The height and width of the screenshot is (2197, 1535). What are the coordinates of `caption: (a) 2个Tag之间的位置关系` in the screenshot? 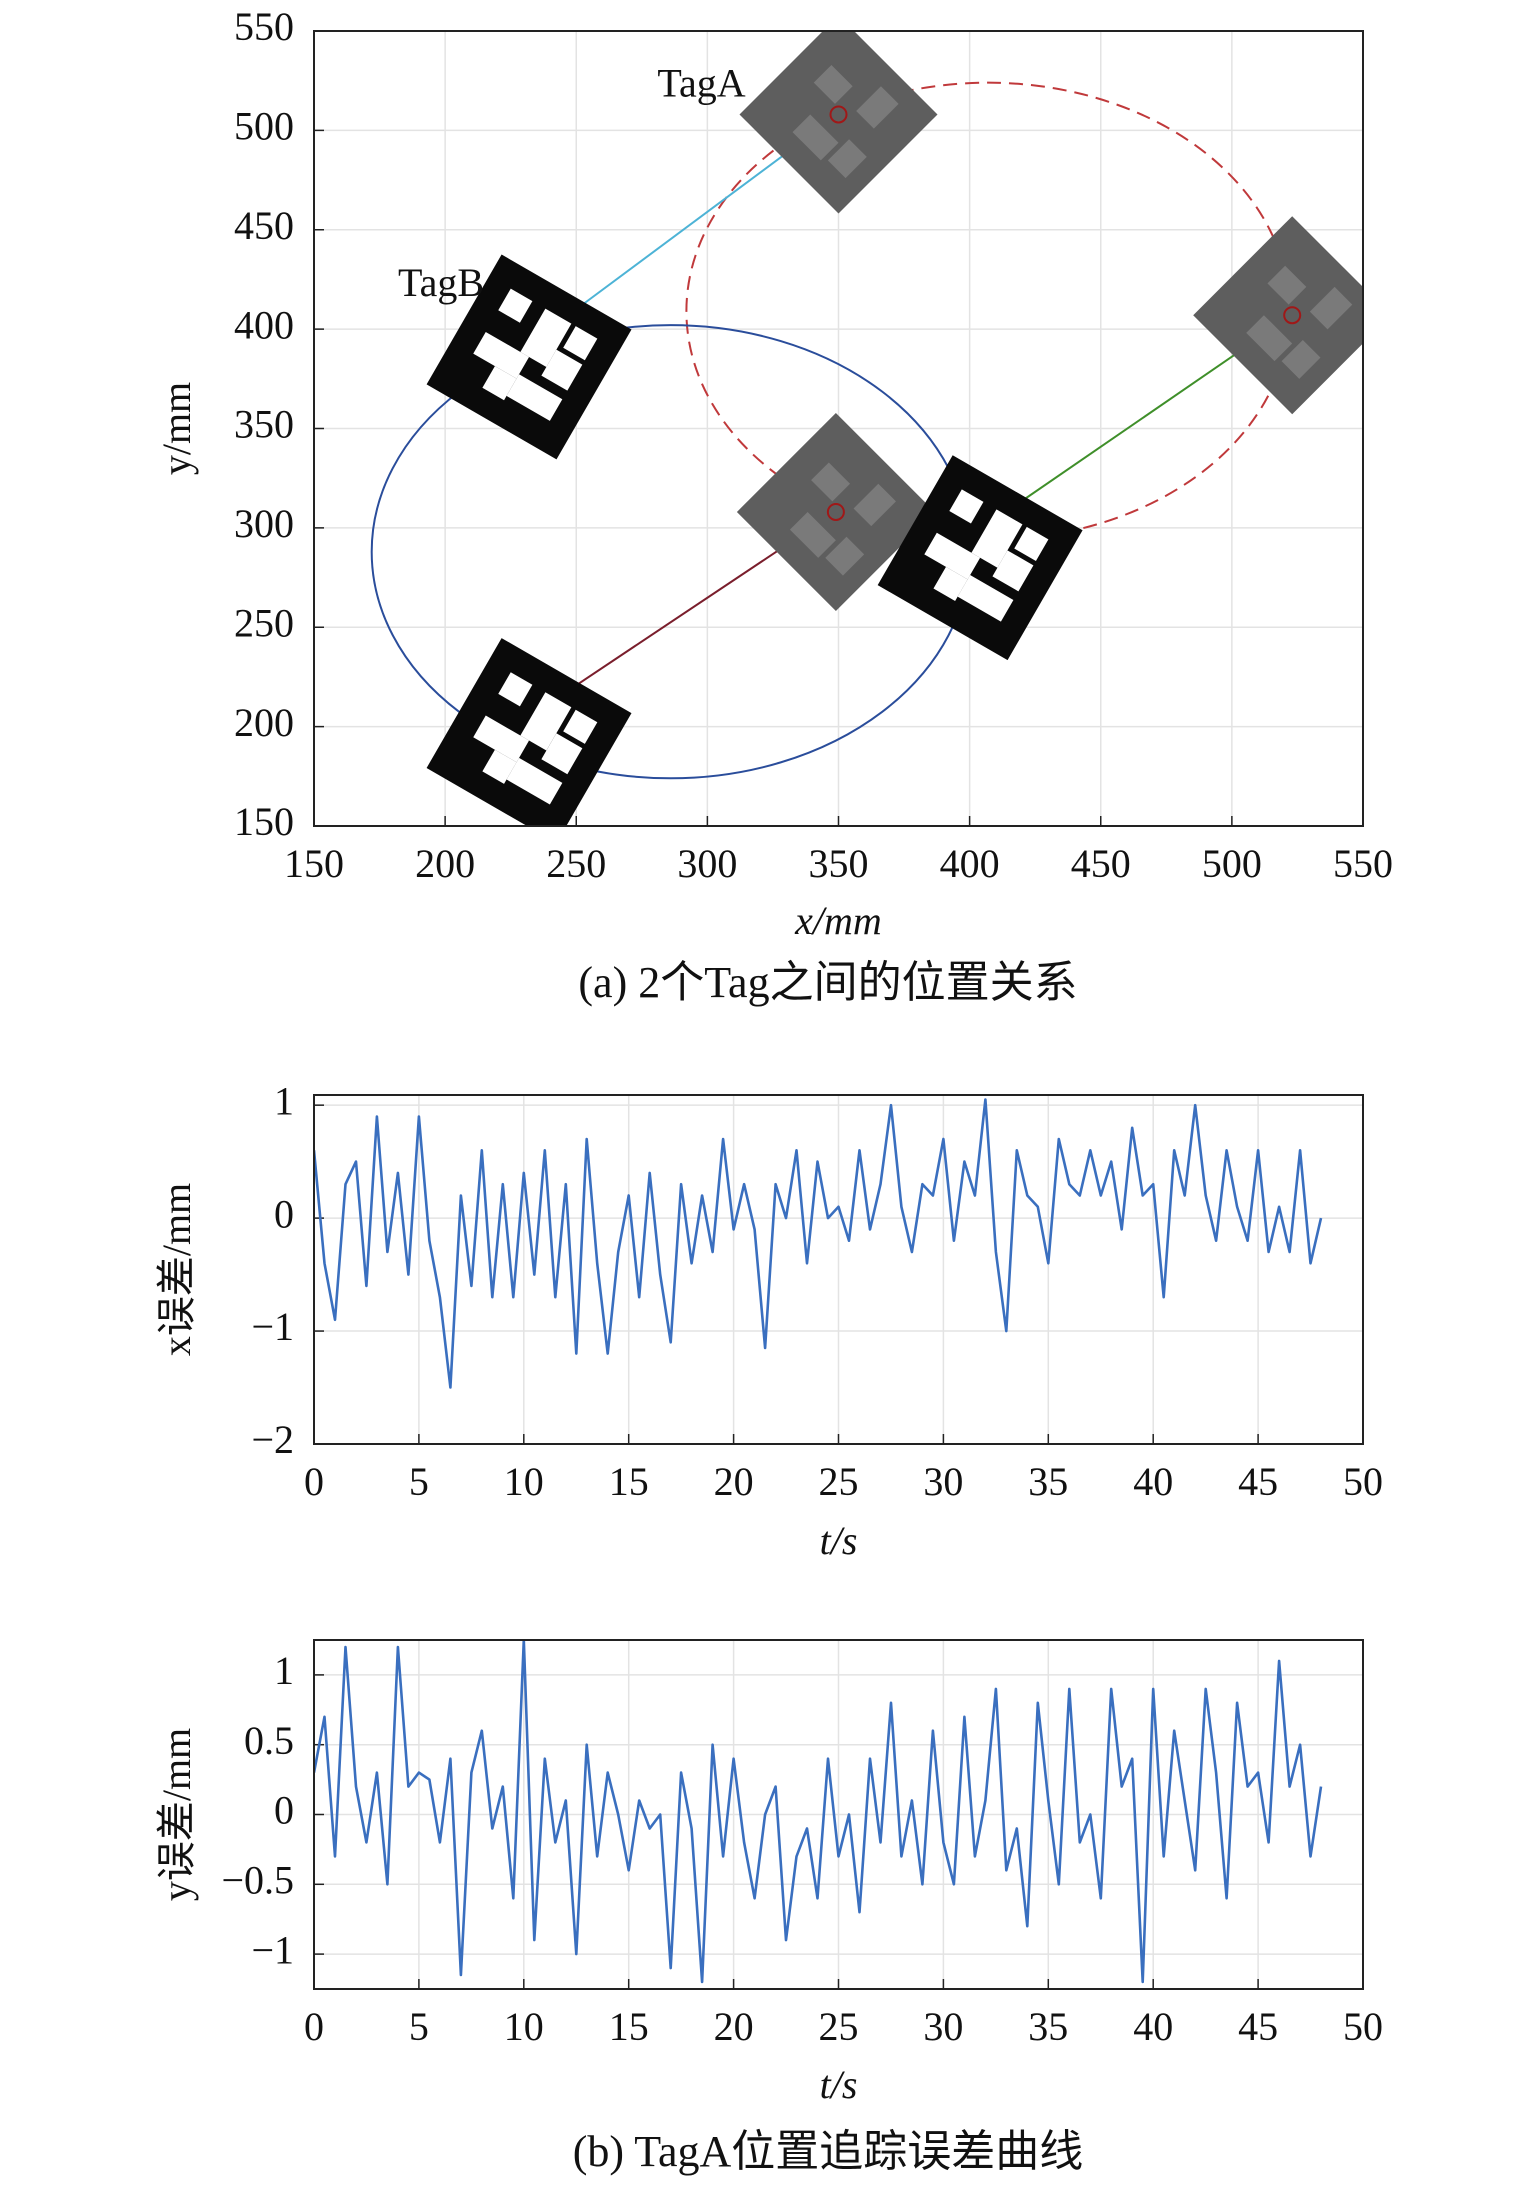 It's located at (827, 982).